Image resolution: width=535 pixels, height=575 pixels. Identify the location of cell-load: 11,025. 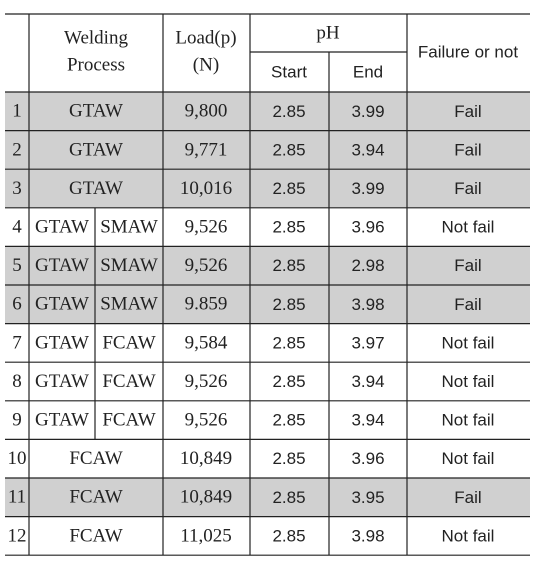
(206, 535).